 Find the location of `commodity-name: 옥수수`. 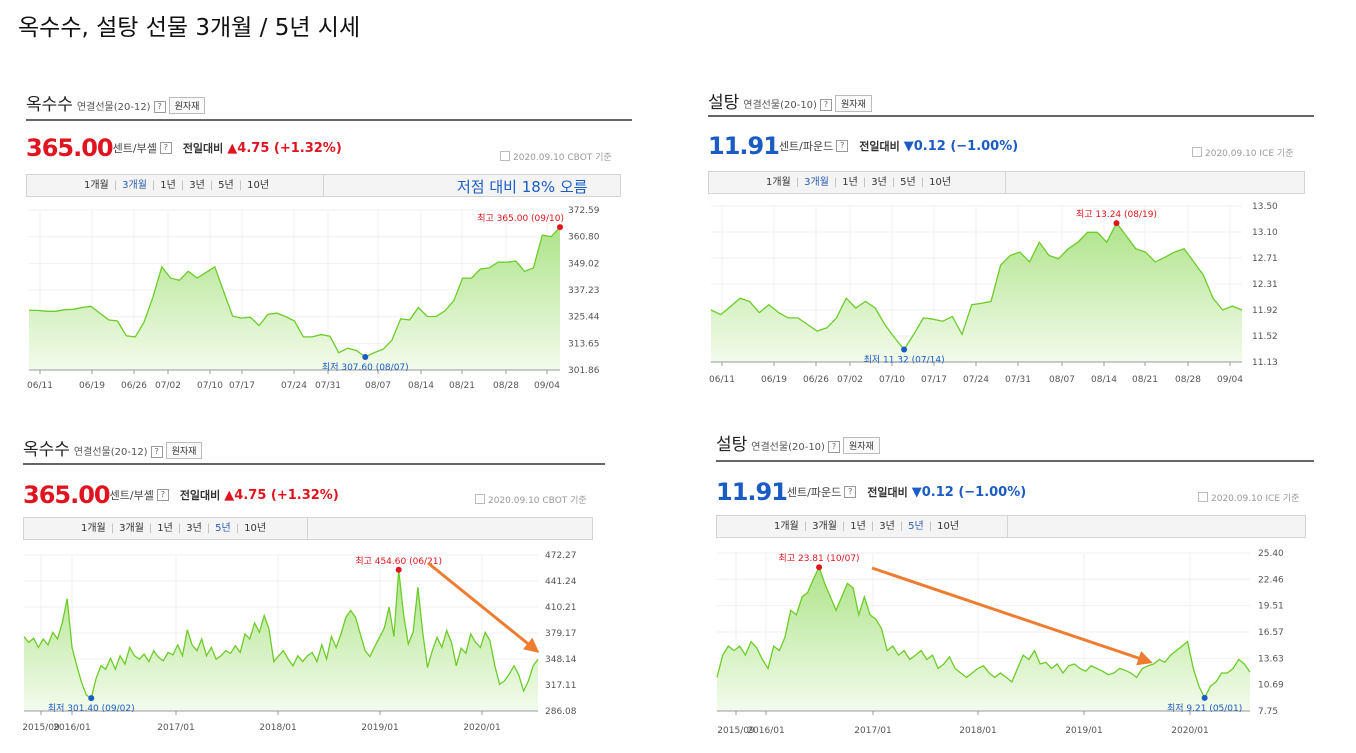

commodity-name: 옥수수 is located at coordinates (49, 105).